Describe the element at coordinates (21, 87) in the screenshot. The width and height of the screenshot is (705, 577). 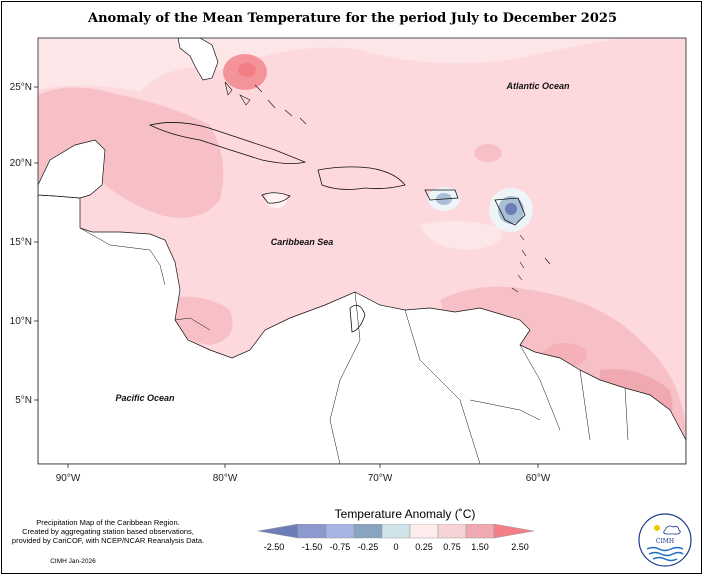
I see `y-tick-label: 25°N` at that location.